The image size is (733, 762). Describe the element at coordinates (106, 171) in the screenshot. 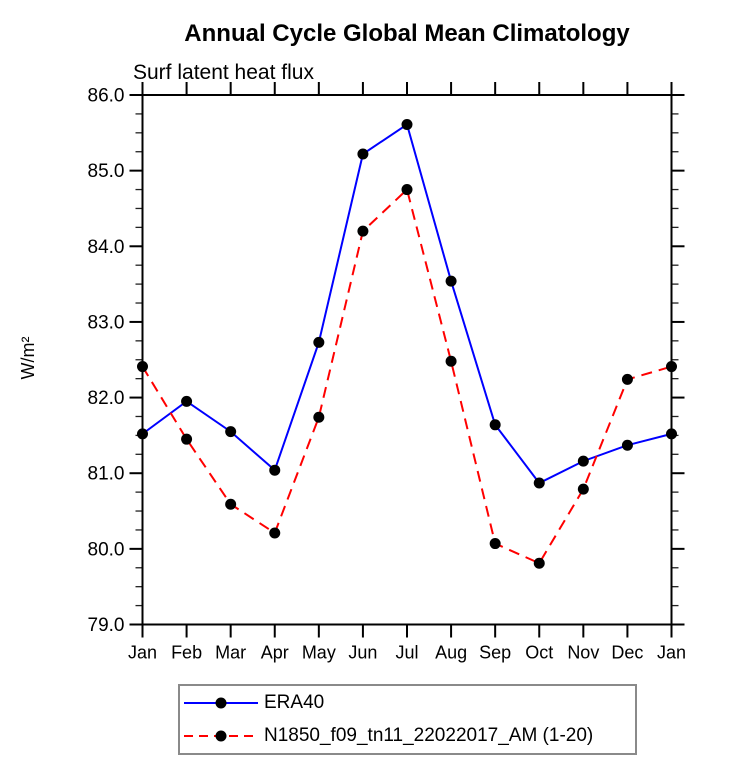

I see `y-tick-label: 85.0` at that location.